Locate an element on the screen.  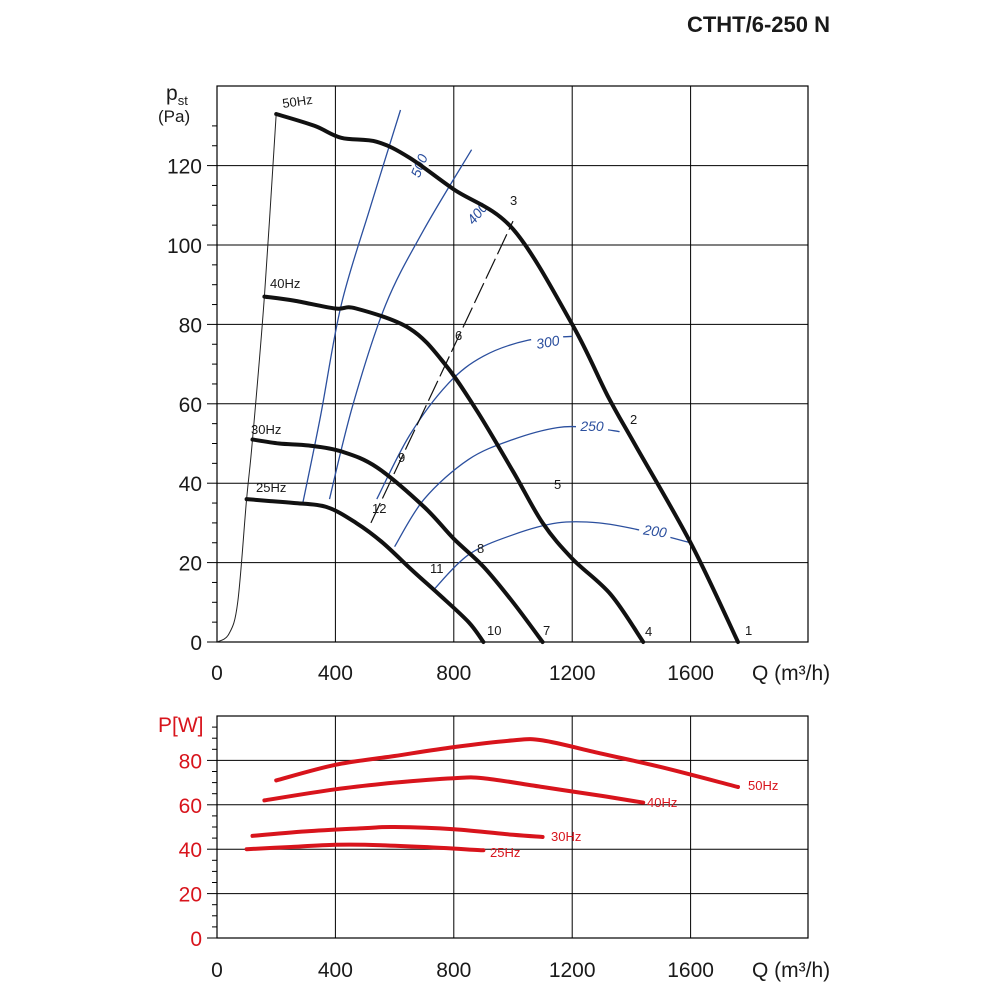
y-axis-unit: (Pa) is located at coordinates (174, 116).